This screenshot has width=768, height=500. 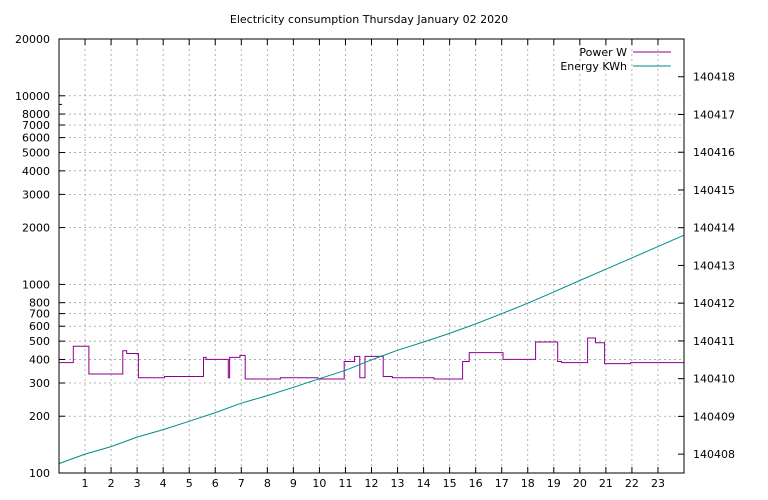 What do you see at coordinates (39, 473) in the screenshot?
I see `y-tick-label: 100` at bounding box center [39, 473].